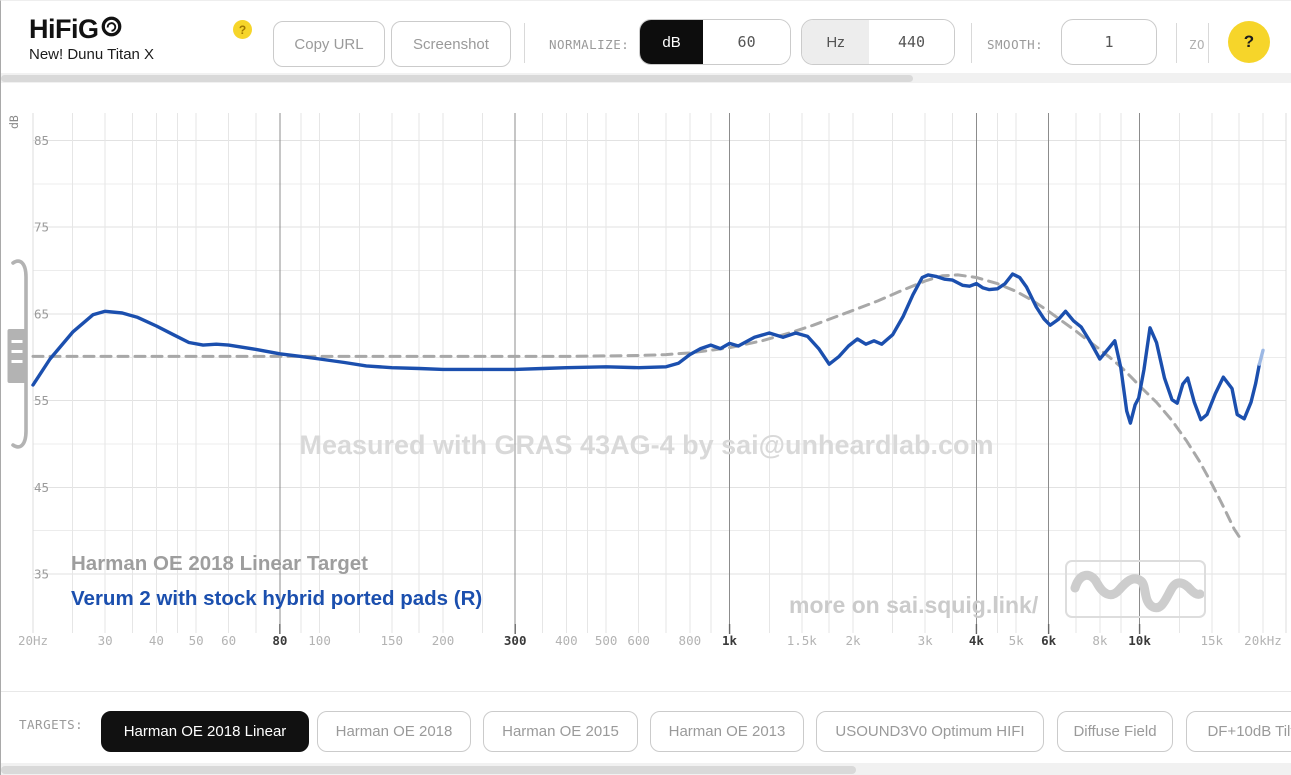 This screenshot has height=775, width=1291. What do you see at coordinates (391, 640) in the screenshot?
I see `svg-text: 150` at bounding box center [391, 640].